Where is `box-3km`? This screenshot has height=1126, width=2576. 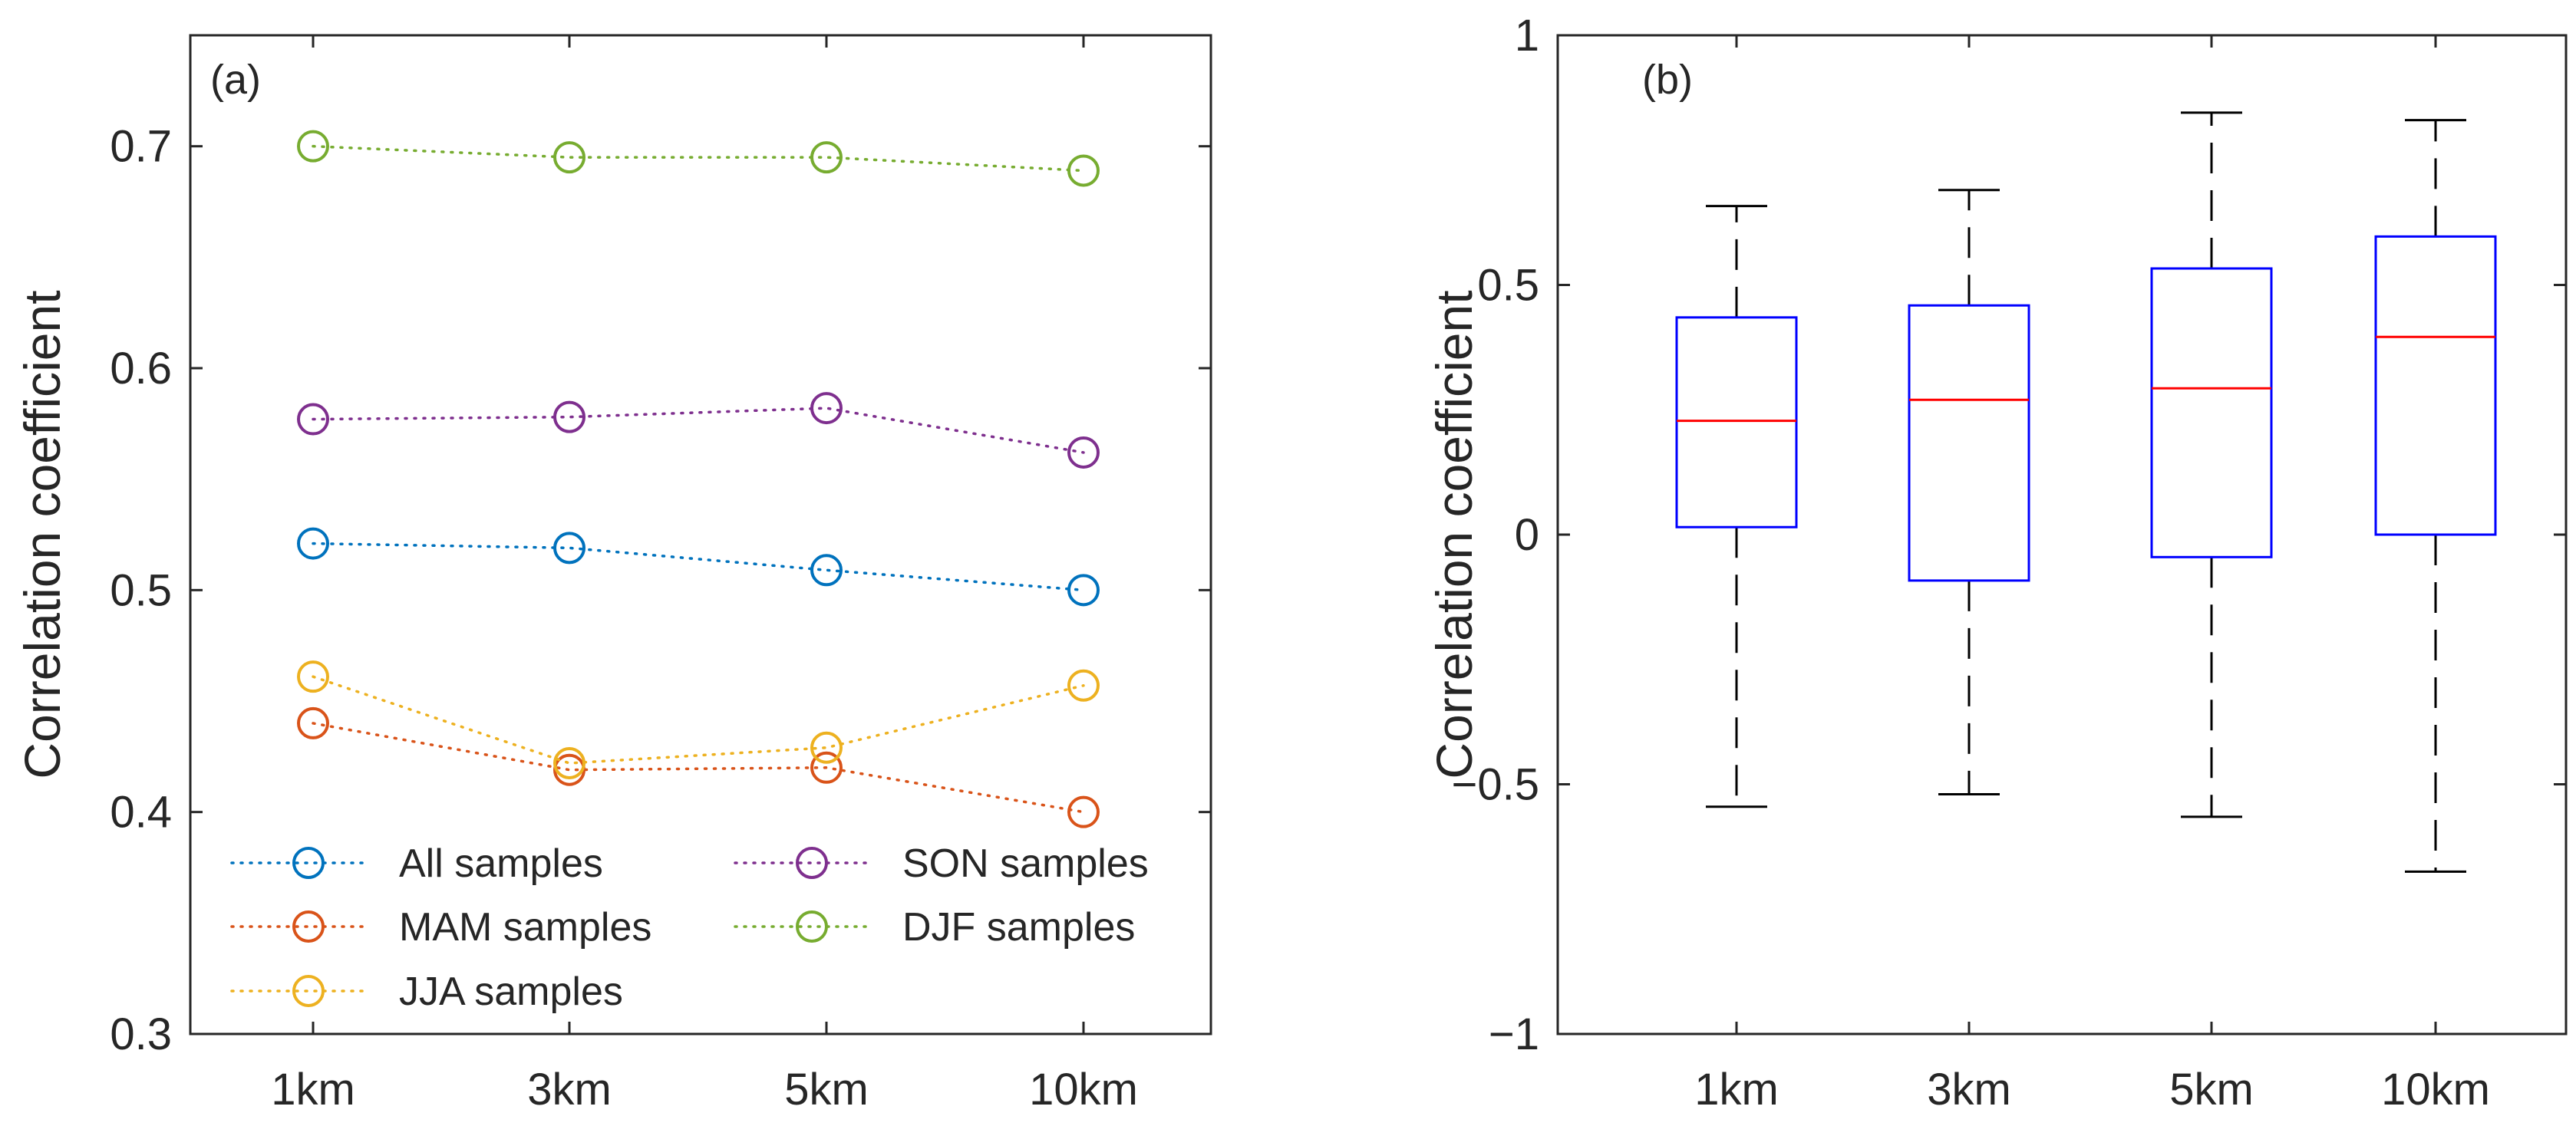 box-3km is located at coordinates (1969, 492).